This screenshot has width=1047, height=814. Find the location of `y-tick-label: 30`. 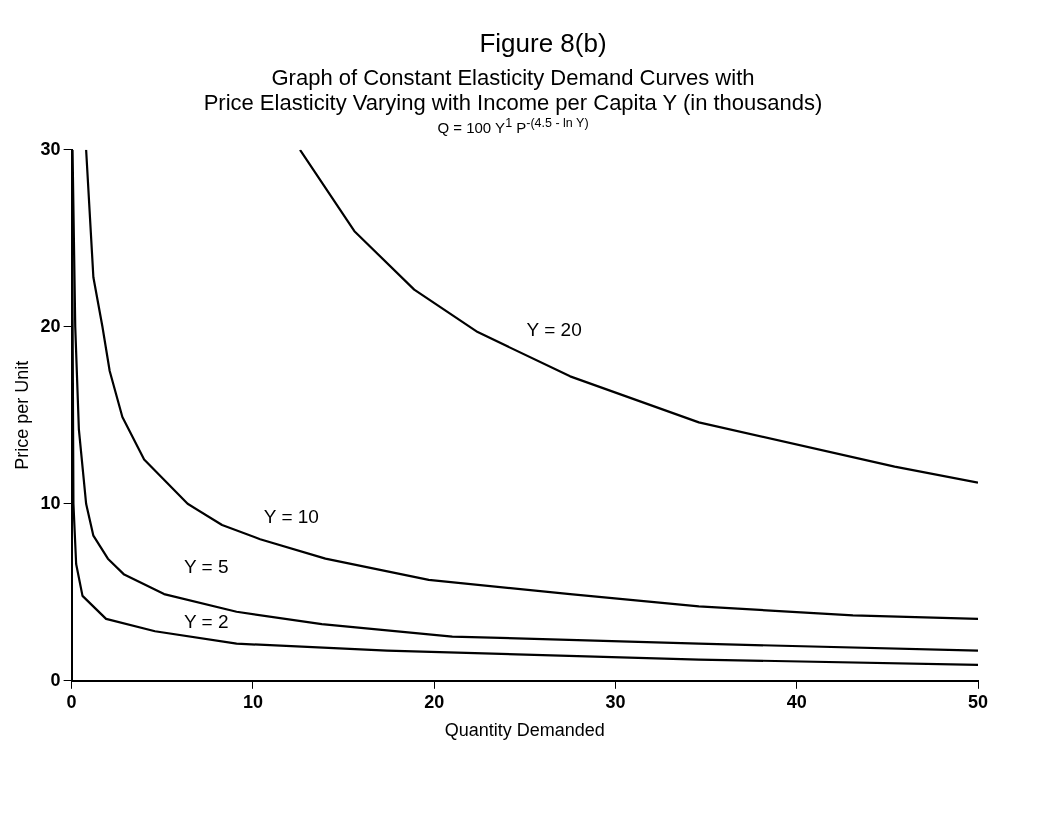

y-tick-label: 30 is located at coordinates (50, 148).